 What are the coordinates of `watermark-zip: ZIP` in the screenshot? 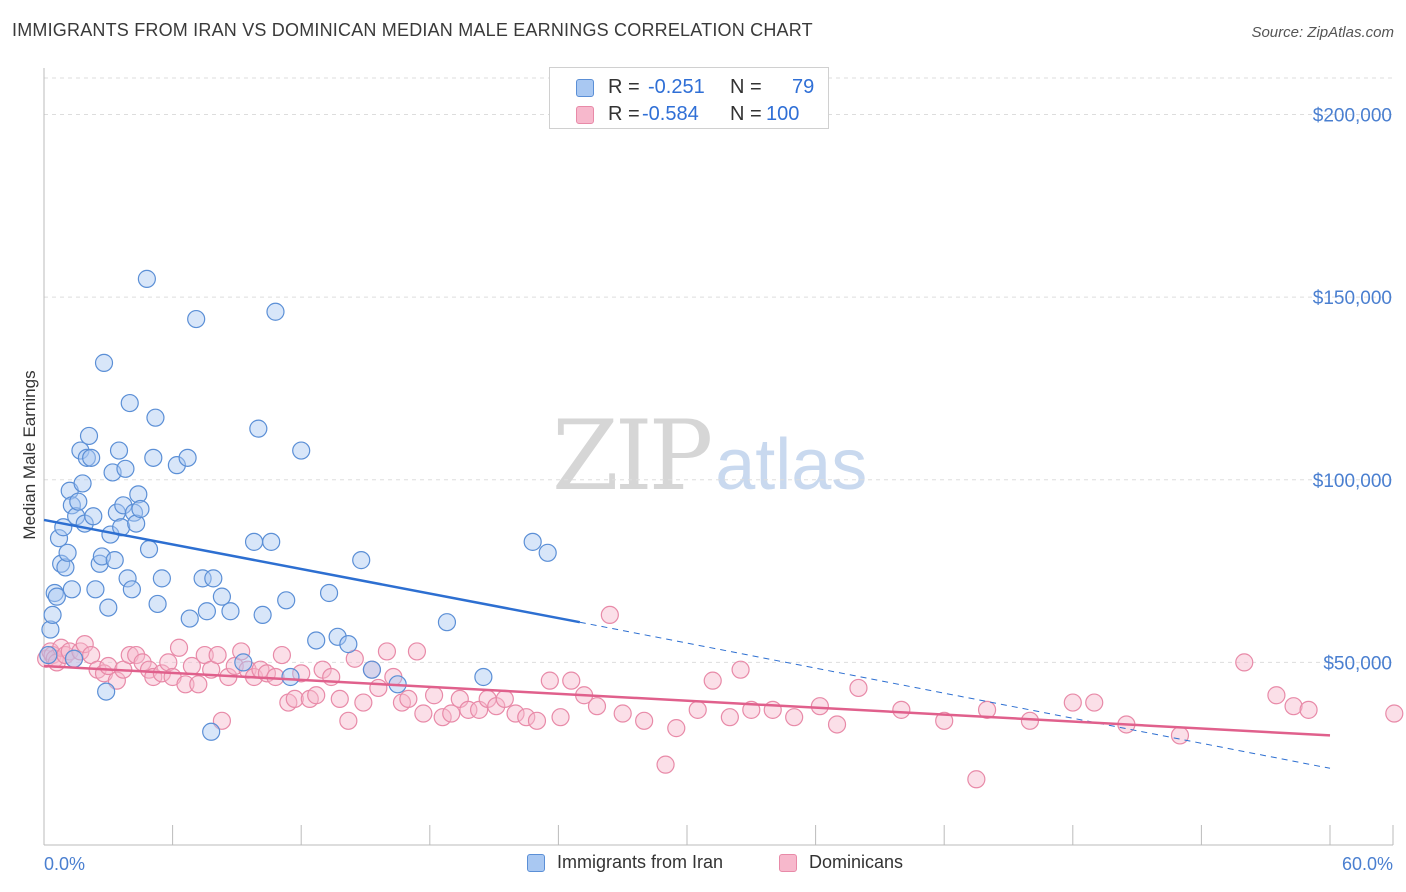 It's located at (632, 456).